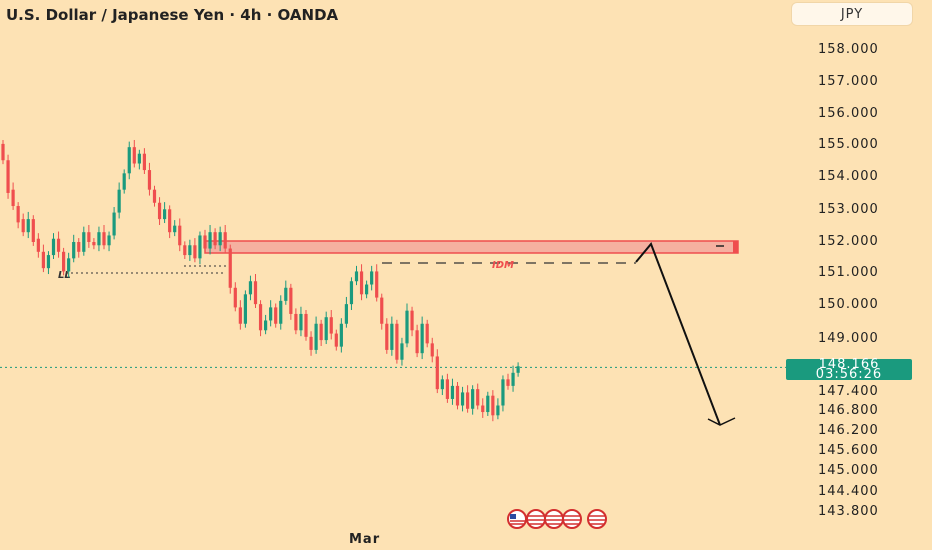 The image size is (932, 550). What do you see at coordinates (852, 14) in the screenshot?
I see `currency-selector: JPY` at bounding box center [852, 14].